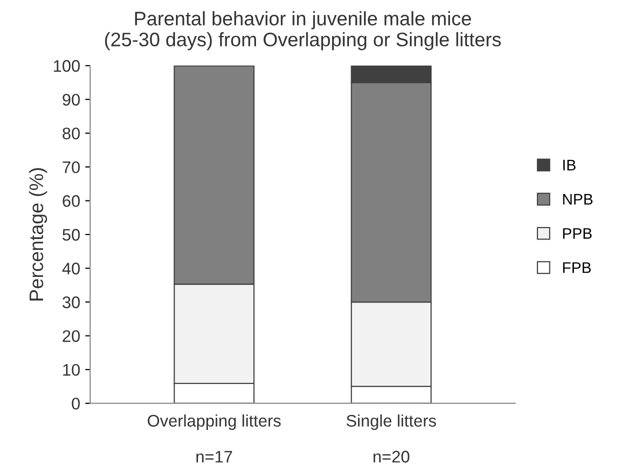 This screenshot has width=644, height=469. Describe the element at coordinates (391, 438) in the screenshot. I see `category-label: Single litters n=20` at that location.